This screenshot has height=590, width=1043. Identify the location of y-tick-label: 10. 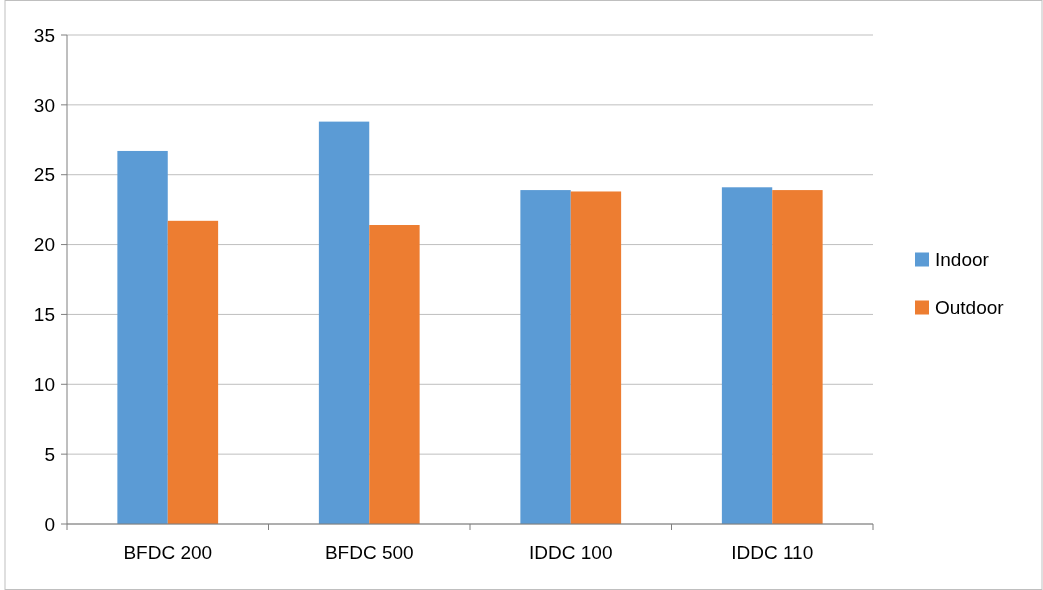
(44, 384).